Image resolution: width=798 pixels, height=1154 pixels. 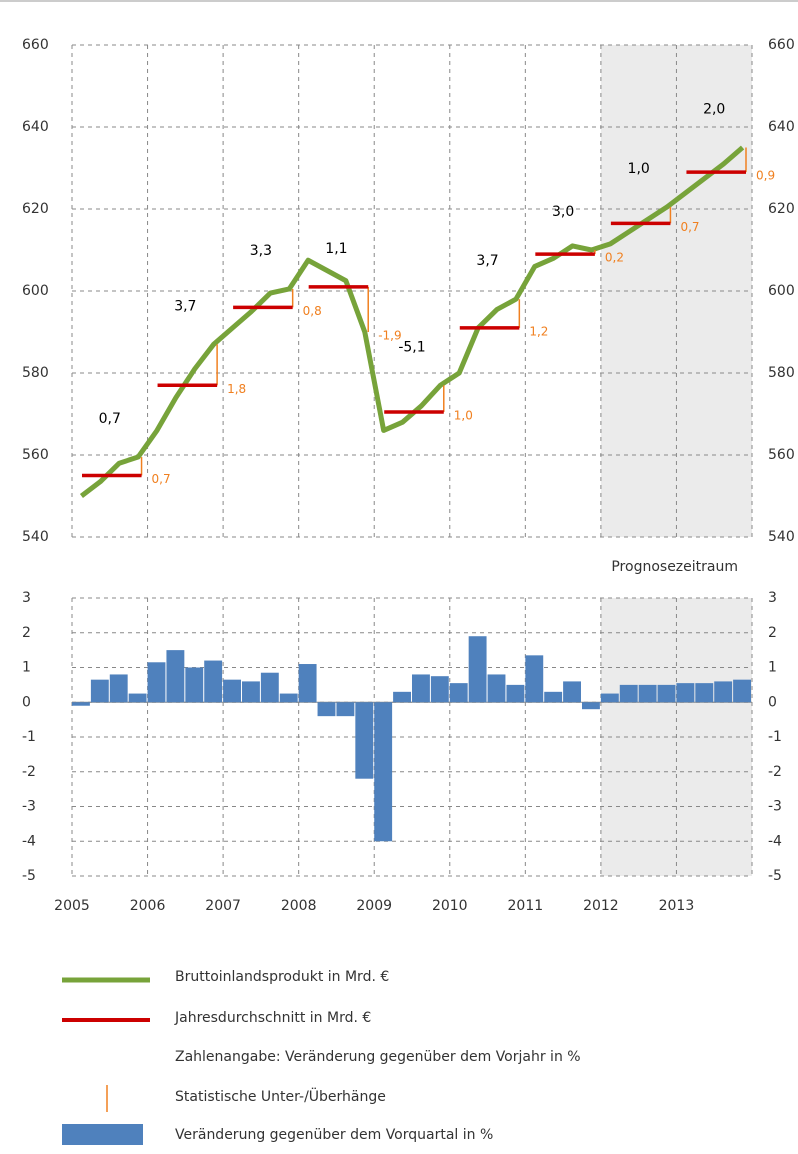 I want to click on legend-label: Jahresdurchschnitt in Mrd. €, so click(x=272, y=1018).